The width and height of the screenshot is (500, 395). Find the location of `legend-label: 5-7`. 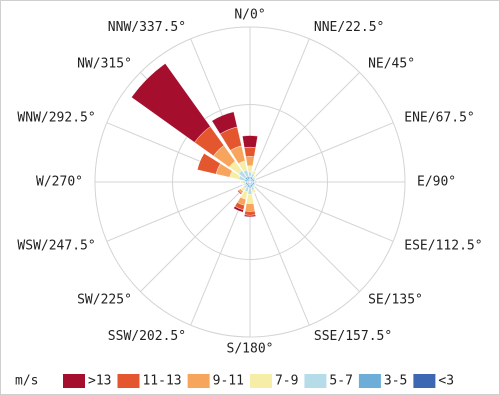

legend-label: 5-7 is located at coordinates (340, 381).